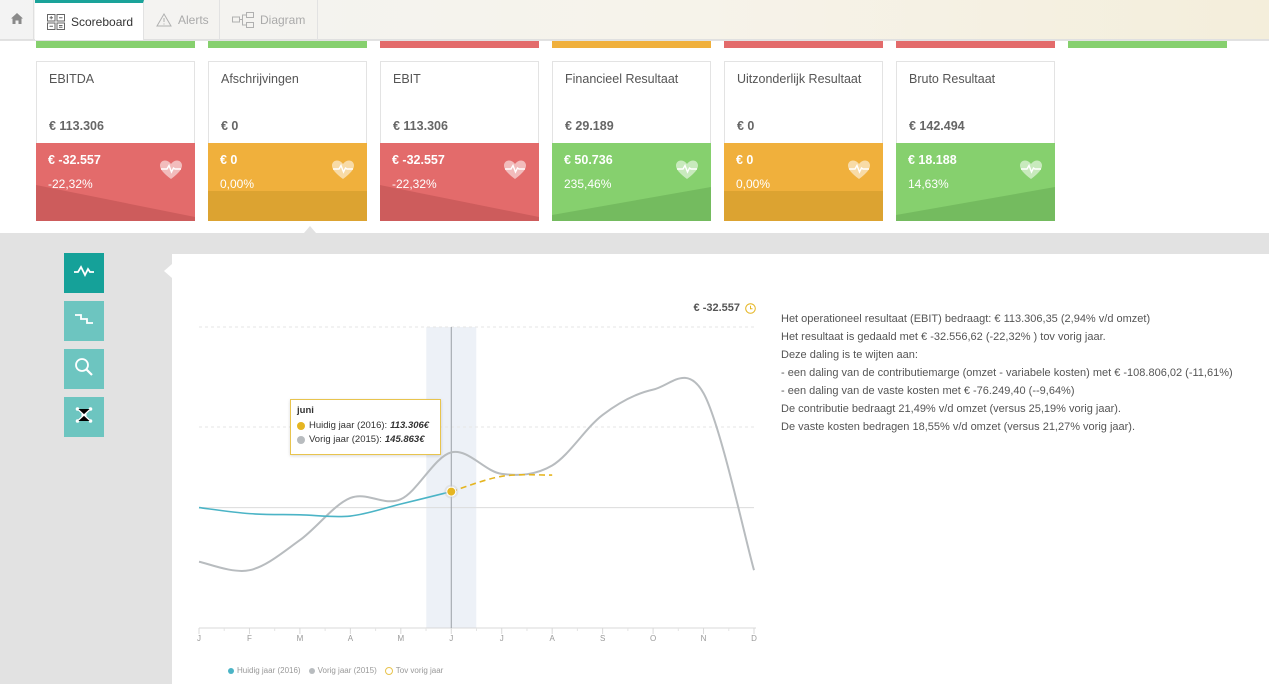  I want to click on series-previous-year, so click(476, 474).